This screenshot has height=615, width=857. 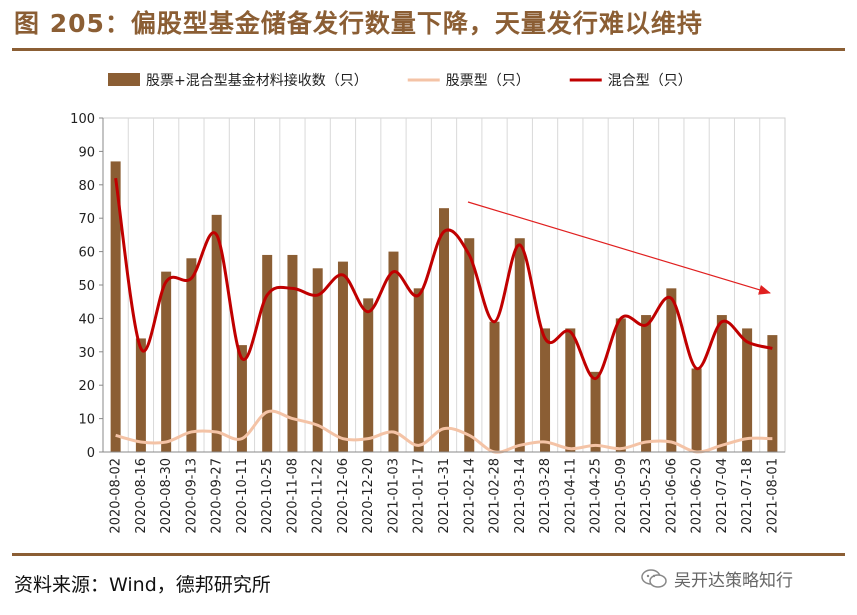 I want to click on trend-arrow, so click(x=619, y=248).